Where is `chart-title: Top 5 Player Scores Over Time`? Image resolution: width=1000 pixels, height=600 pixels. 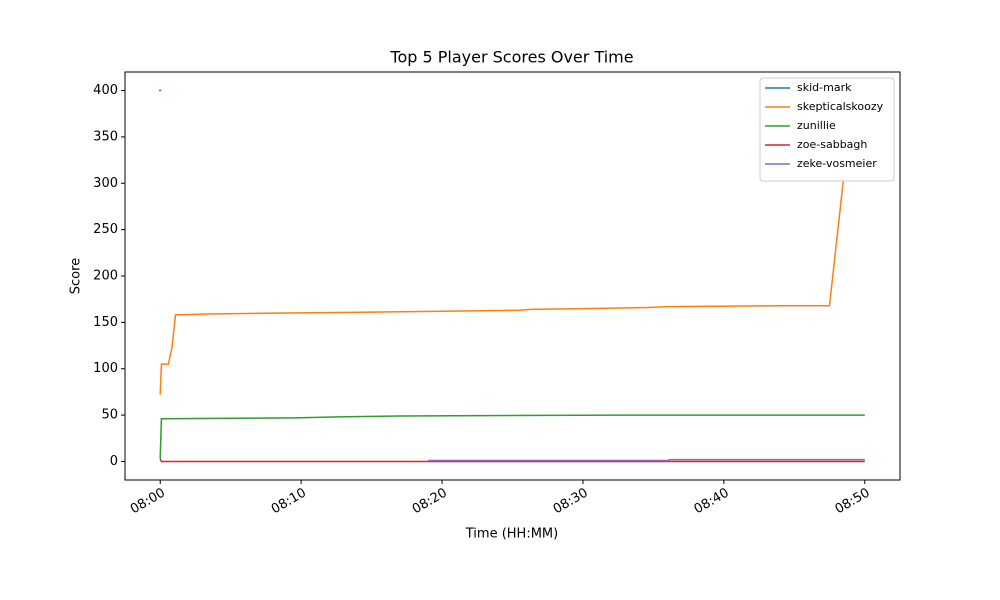
chart-title: Top 5 Player Scores Over Time is located at coordinates (511, 57).